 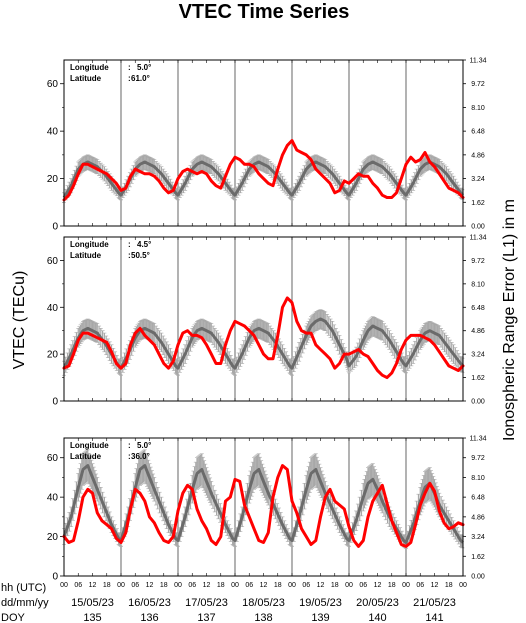 What do you see at coordinates (320, 603) in the screenshot?
I see `x-date-label: 19/05/23` at bounding box center [320, 603].